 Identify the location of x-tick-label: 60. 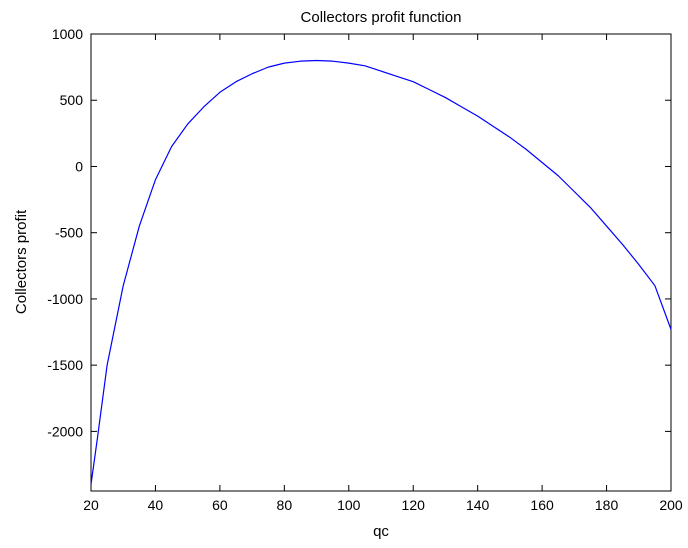
(220, 505).